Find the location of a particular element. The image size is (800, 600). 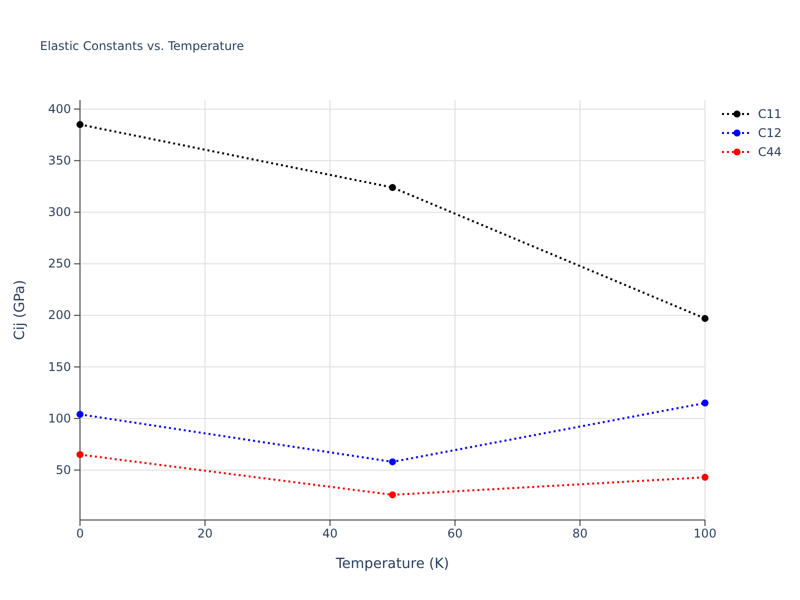

y-tick-label: 350 is located at coordinates (59, 160).